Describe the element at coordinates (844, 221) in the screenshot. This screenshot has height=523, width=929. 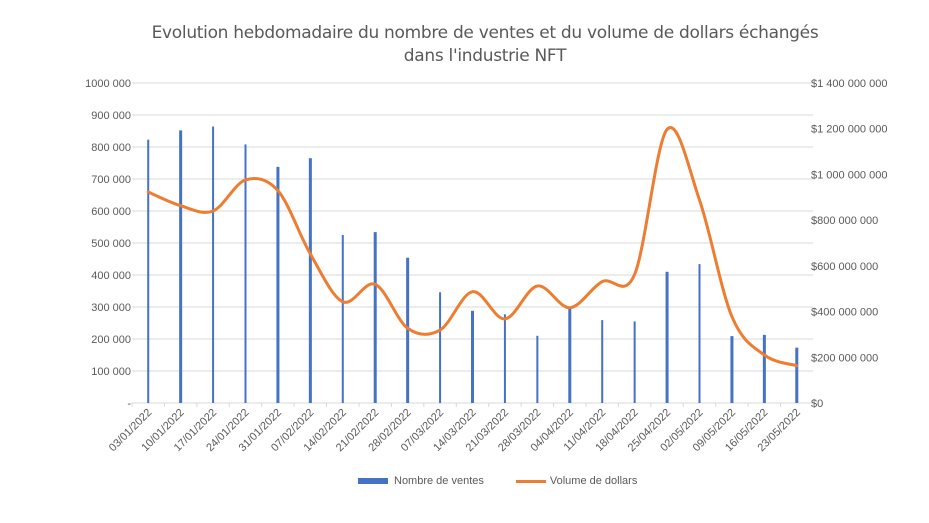
I see `right-axis-tick: $800 000 000` at that location.